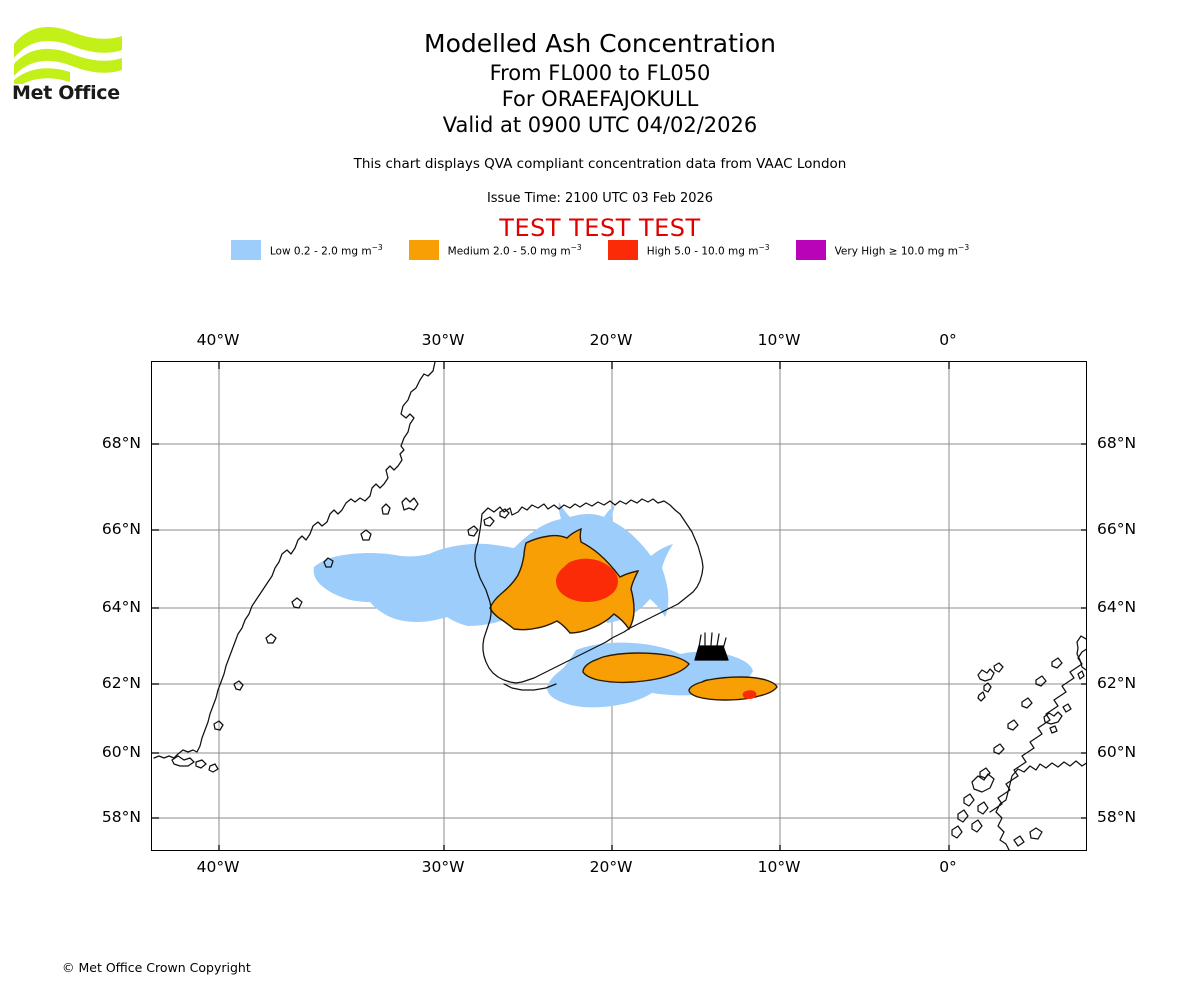  I want to click on title-line-1: Modelled Ash Concentration, so click(600, 43).